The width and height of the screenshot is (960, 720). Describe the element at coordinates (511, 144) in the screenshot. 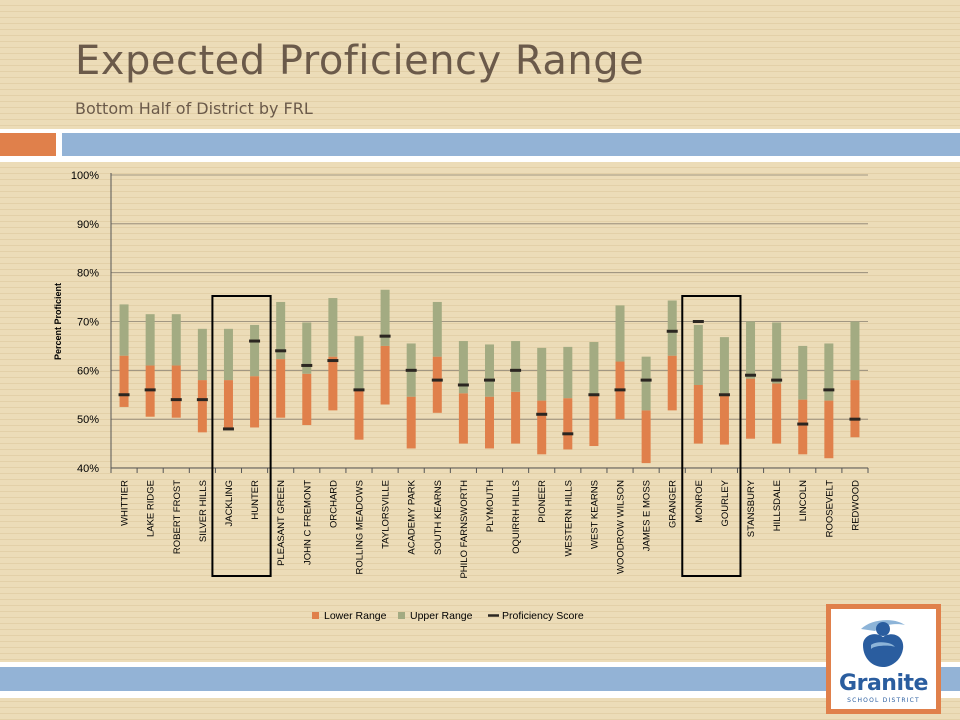

I see `blue-rule-bar` at that location.